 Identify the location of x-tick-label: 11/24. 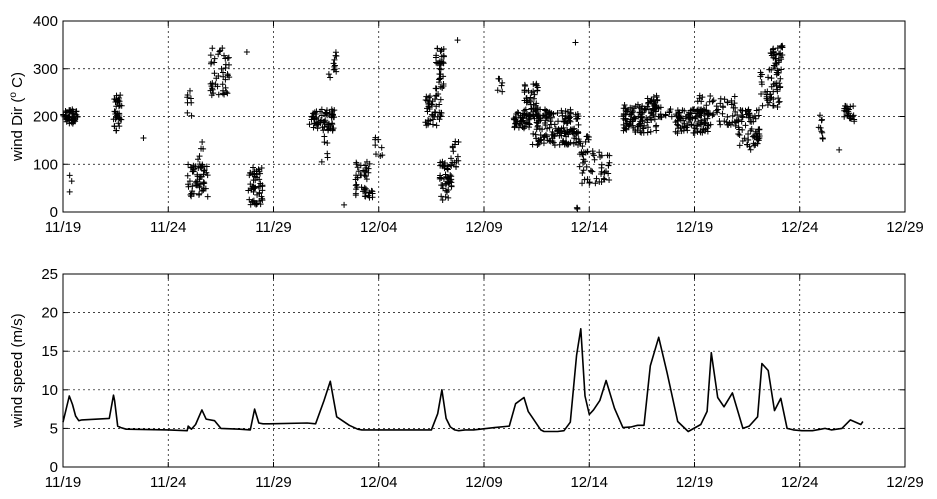
(168, 482).